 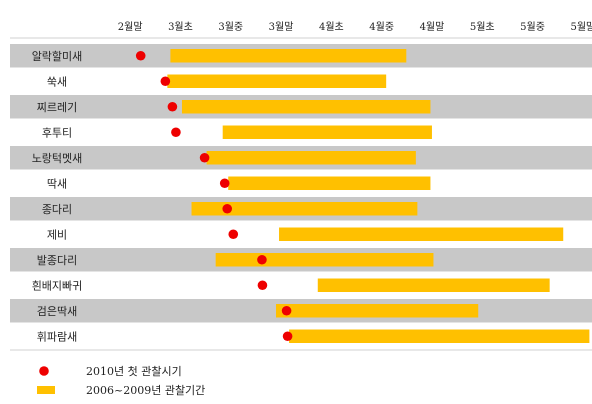 What do you see at coordinates (180, 27) in the screenshot?
I see `x-tick-label: 3월초` at bounding box center [180, 27].